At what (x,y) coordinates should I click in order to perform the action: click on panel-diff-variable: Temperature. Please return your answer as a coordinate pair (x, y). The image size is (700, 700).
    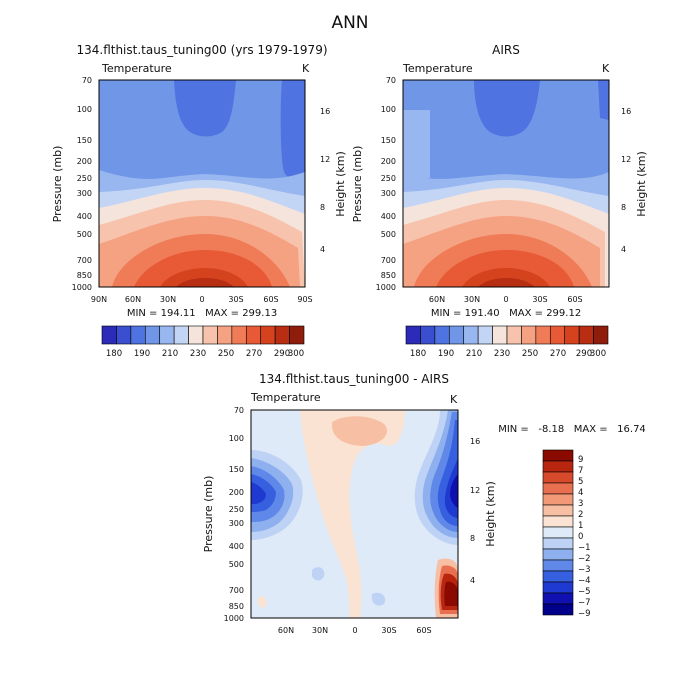
    Looking at the image, I should click on (285, 397).